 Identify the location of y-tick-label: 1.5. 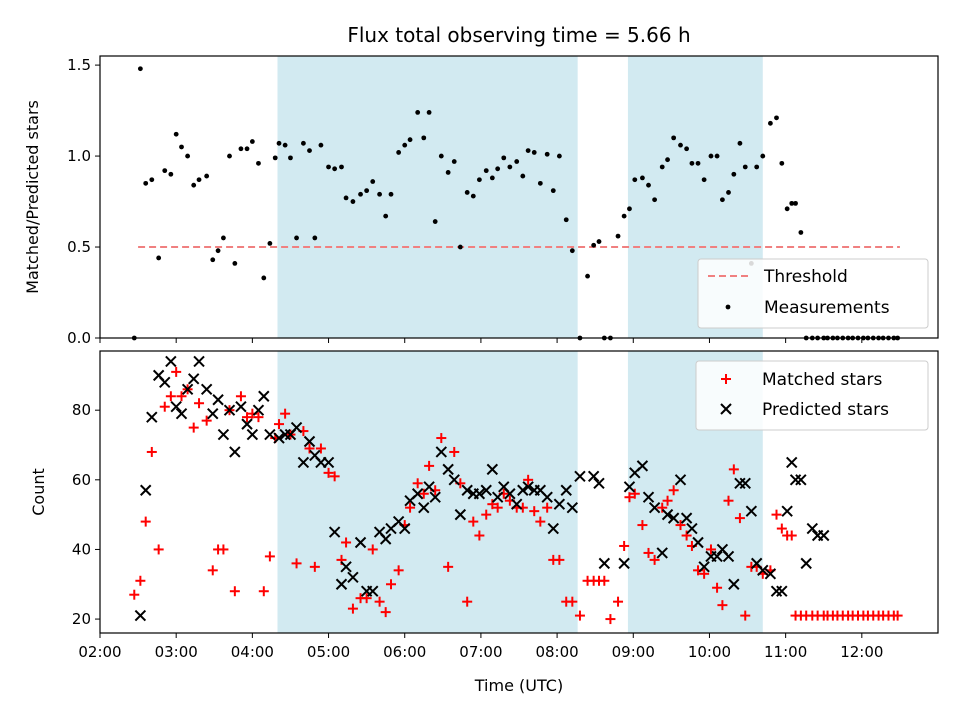
(79, 65).